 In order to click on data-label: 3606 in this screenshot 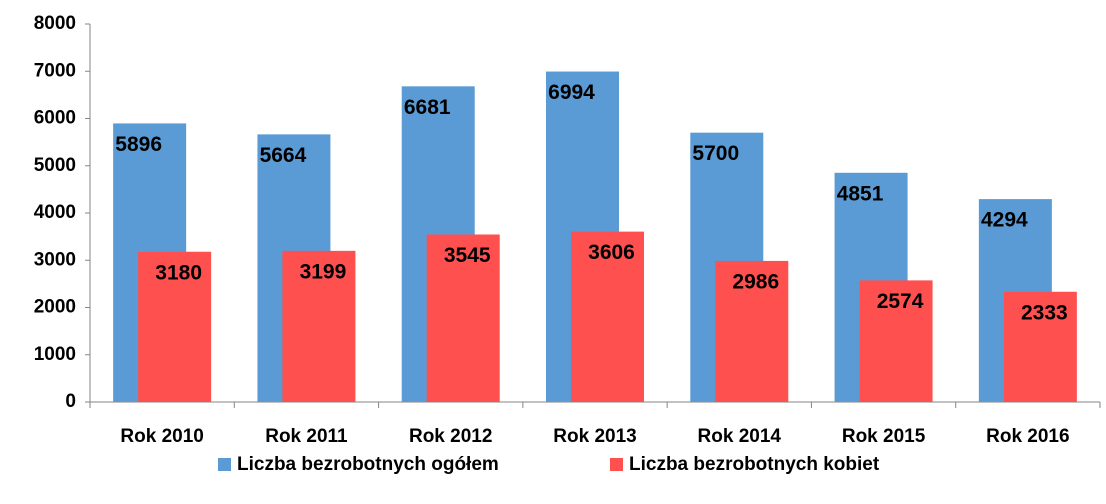, I will do `click(611, 252)`.